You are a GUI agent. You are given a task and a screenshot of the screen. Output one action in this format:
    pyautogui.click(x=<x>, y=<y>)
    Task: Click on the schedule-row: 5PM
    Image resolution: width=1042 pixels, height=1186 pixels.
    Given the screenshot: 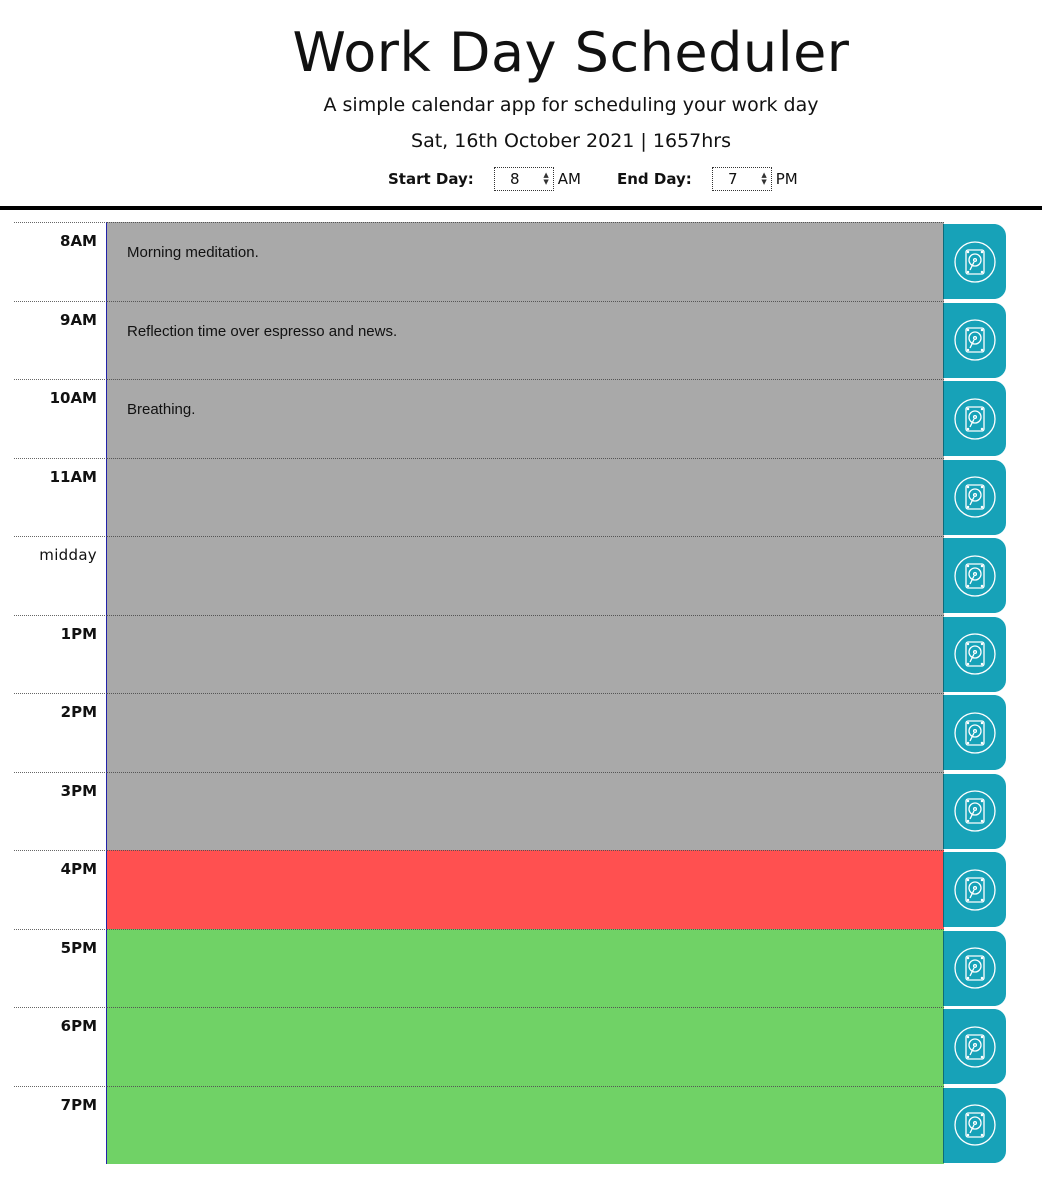 What is the action you would take?
    pyautogui.click(x=510, y=967)
    